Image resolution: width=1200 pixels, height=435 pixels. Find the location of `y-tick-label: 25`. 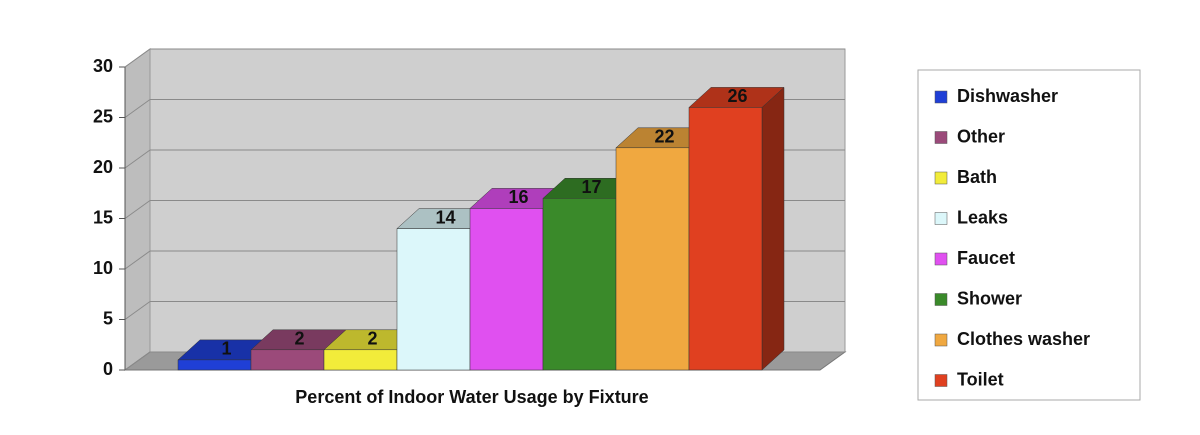

y-tick-label: 25 is located at coordinates (103, 116).